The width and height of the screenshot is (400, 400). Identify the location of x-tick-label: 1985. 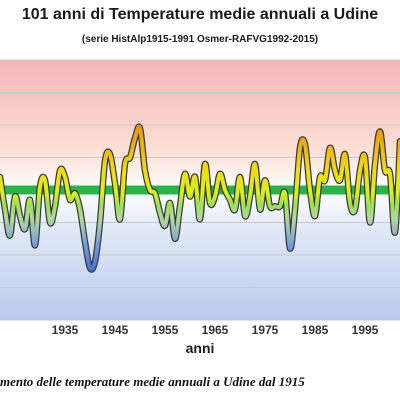
(315, 330).